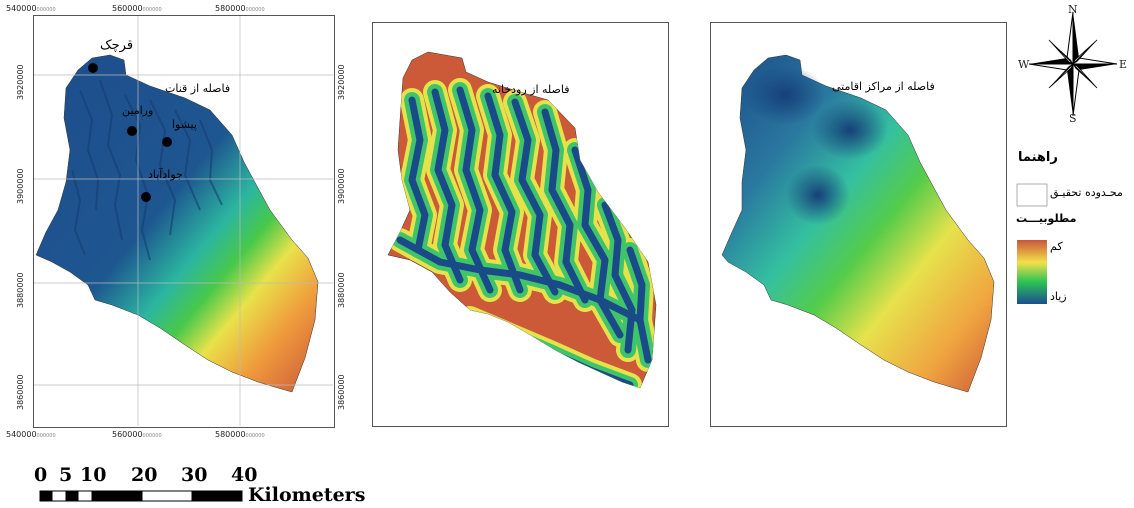  I want to click on city-points, so click(130, 132).